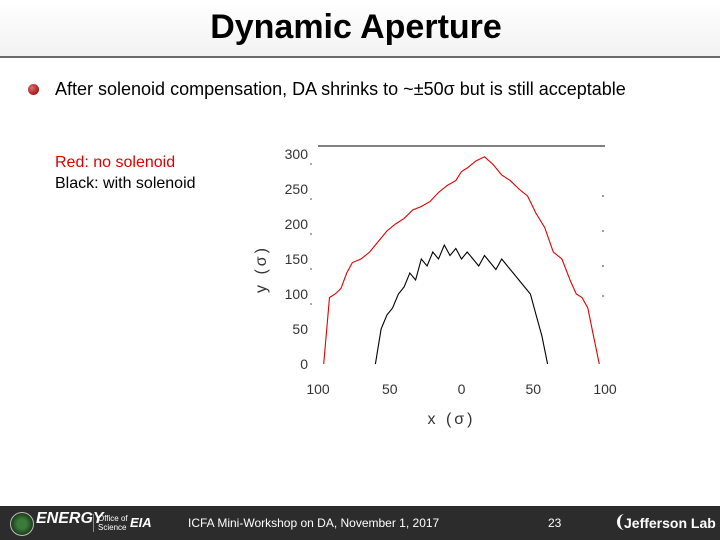 This screenshot has height=540, width=720. I want to click on y-tick-label: 100, so click(297, 294).